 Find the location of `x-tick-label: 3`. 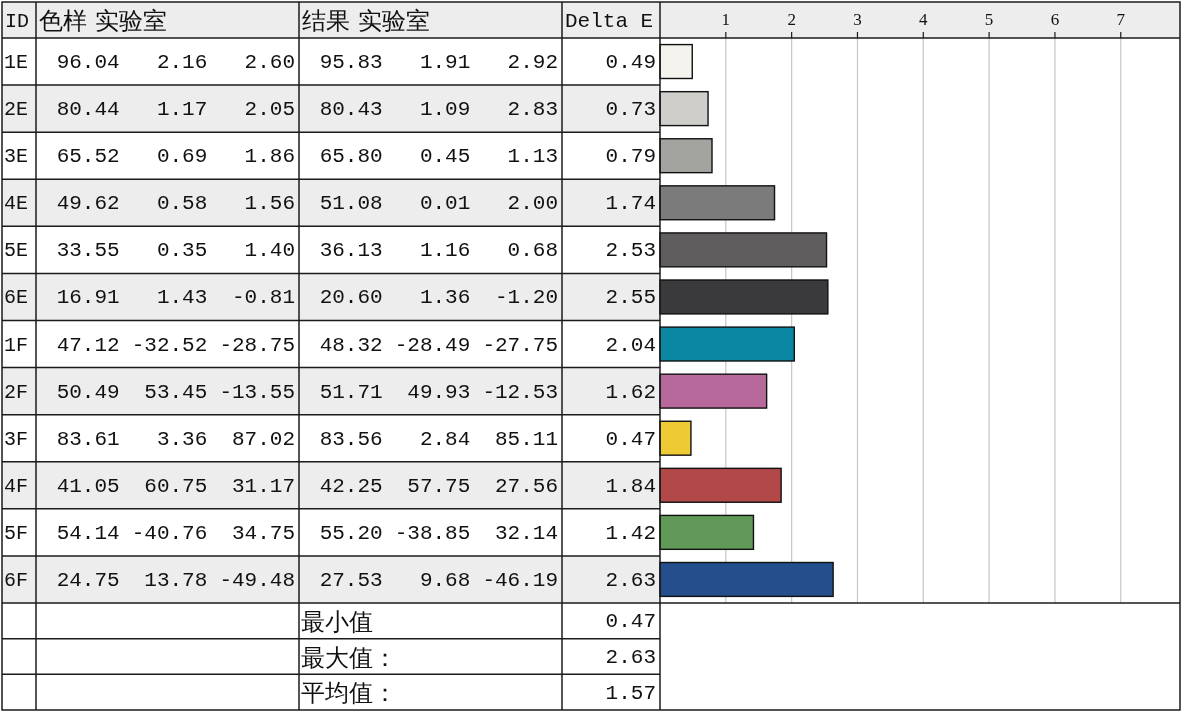

x-tick-label: 3 is located at coordinates (857, 19).